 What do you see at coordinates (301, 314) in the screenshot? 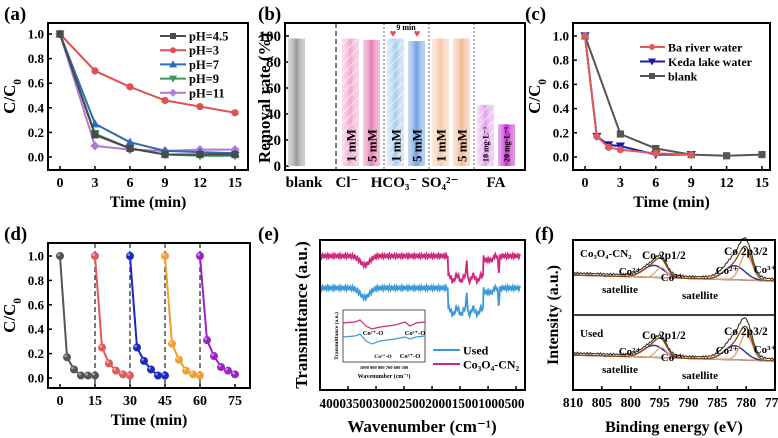
I see `y-axis-label: Transmittance (a.u.)` at bounding box center [301, 314].